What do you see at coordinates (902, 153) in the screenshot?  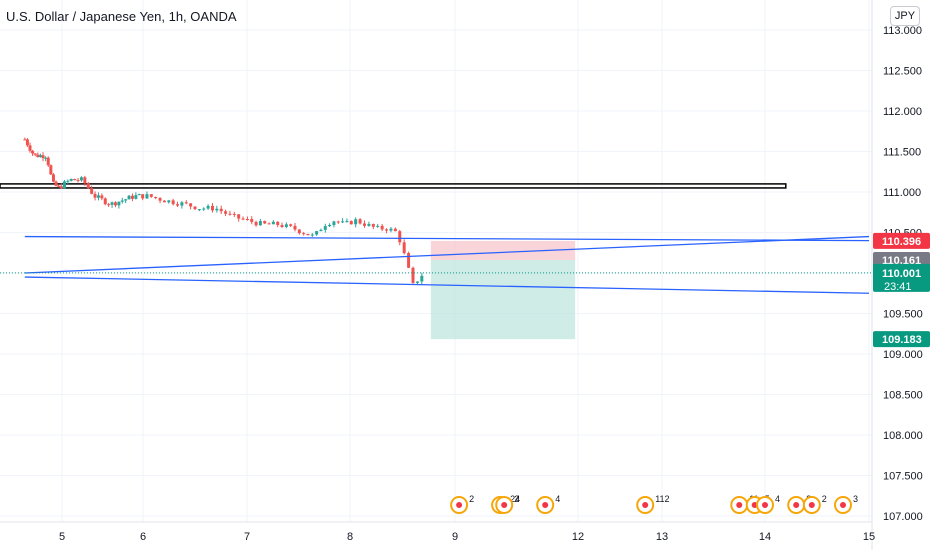 I see `price-tick-label: 111.500` at bounding box center [902, 153].